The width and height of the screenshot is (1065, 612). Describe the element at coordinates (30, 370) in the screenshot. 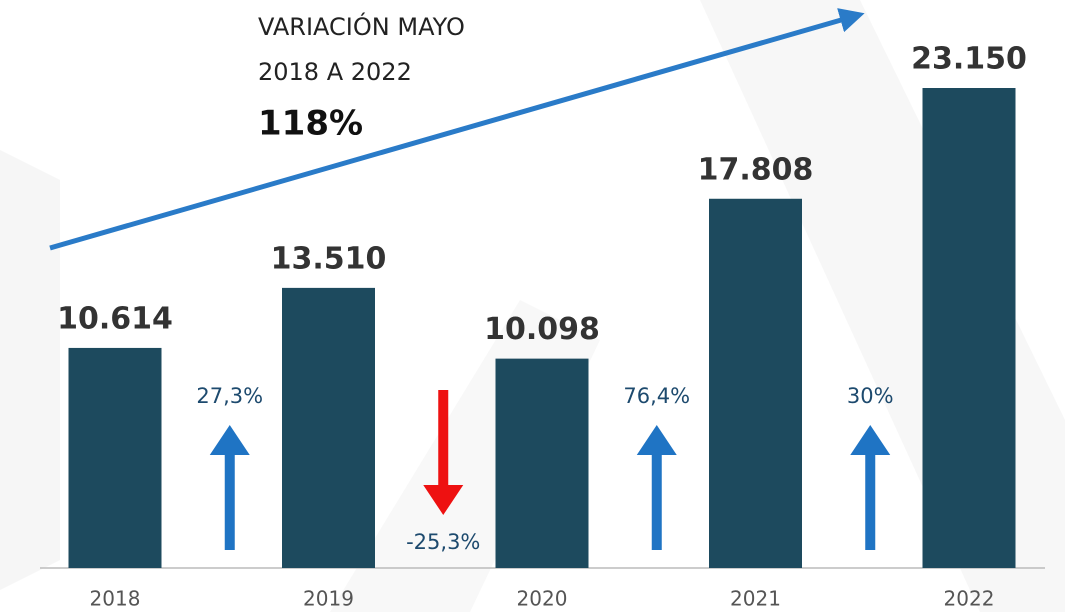

I see `background-shape` at that location.